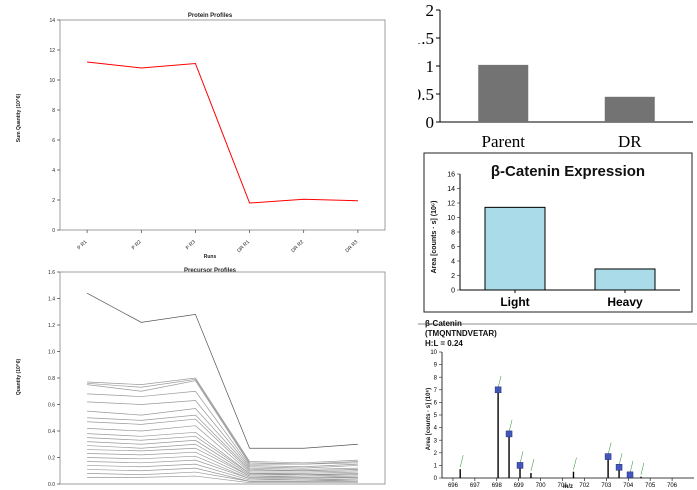 The height and width of the screenshot is (490, 697). I want to click on x-tick-label: Heavy, so click(625, 302).